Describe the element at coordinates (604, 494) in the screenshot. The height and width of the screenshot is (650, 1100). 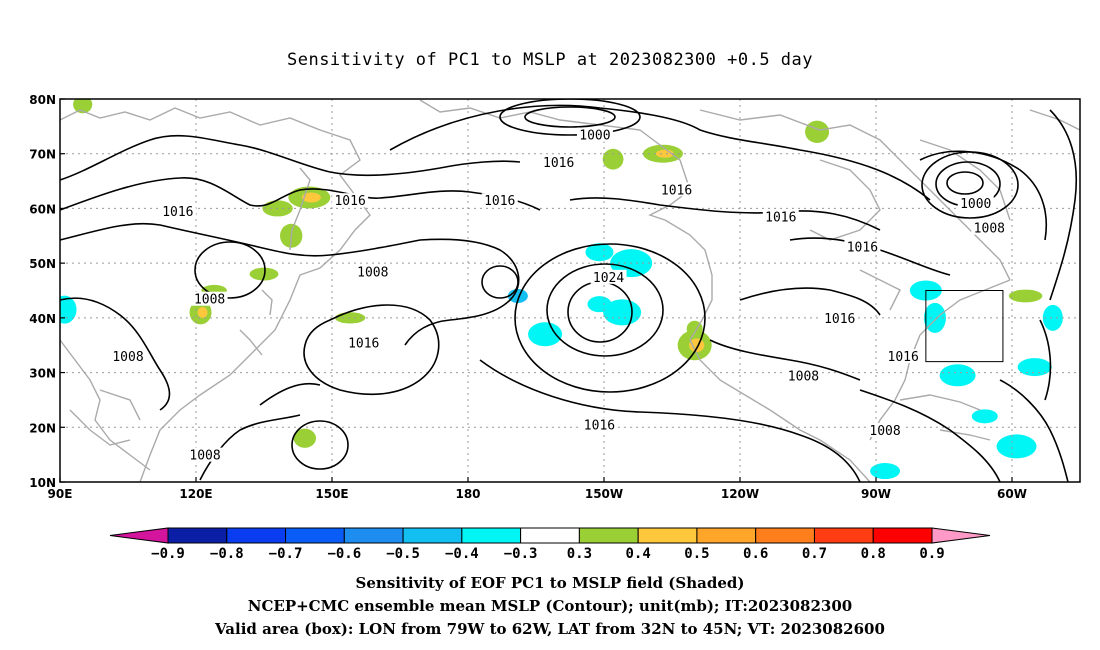
I see `lon-tick-label: 150W` at that location.